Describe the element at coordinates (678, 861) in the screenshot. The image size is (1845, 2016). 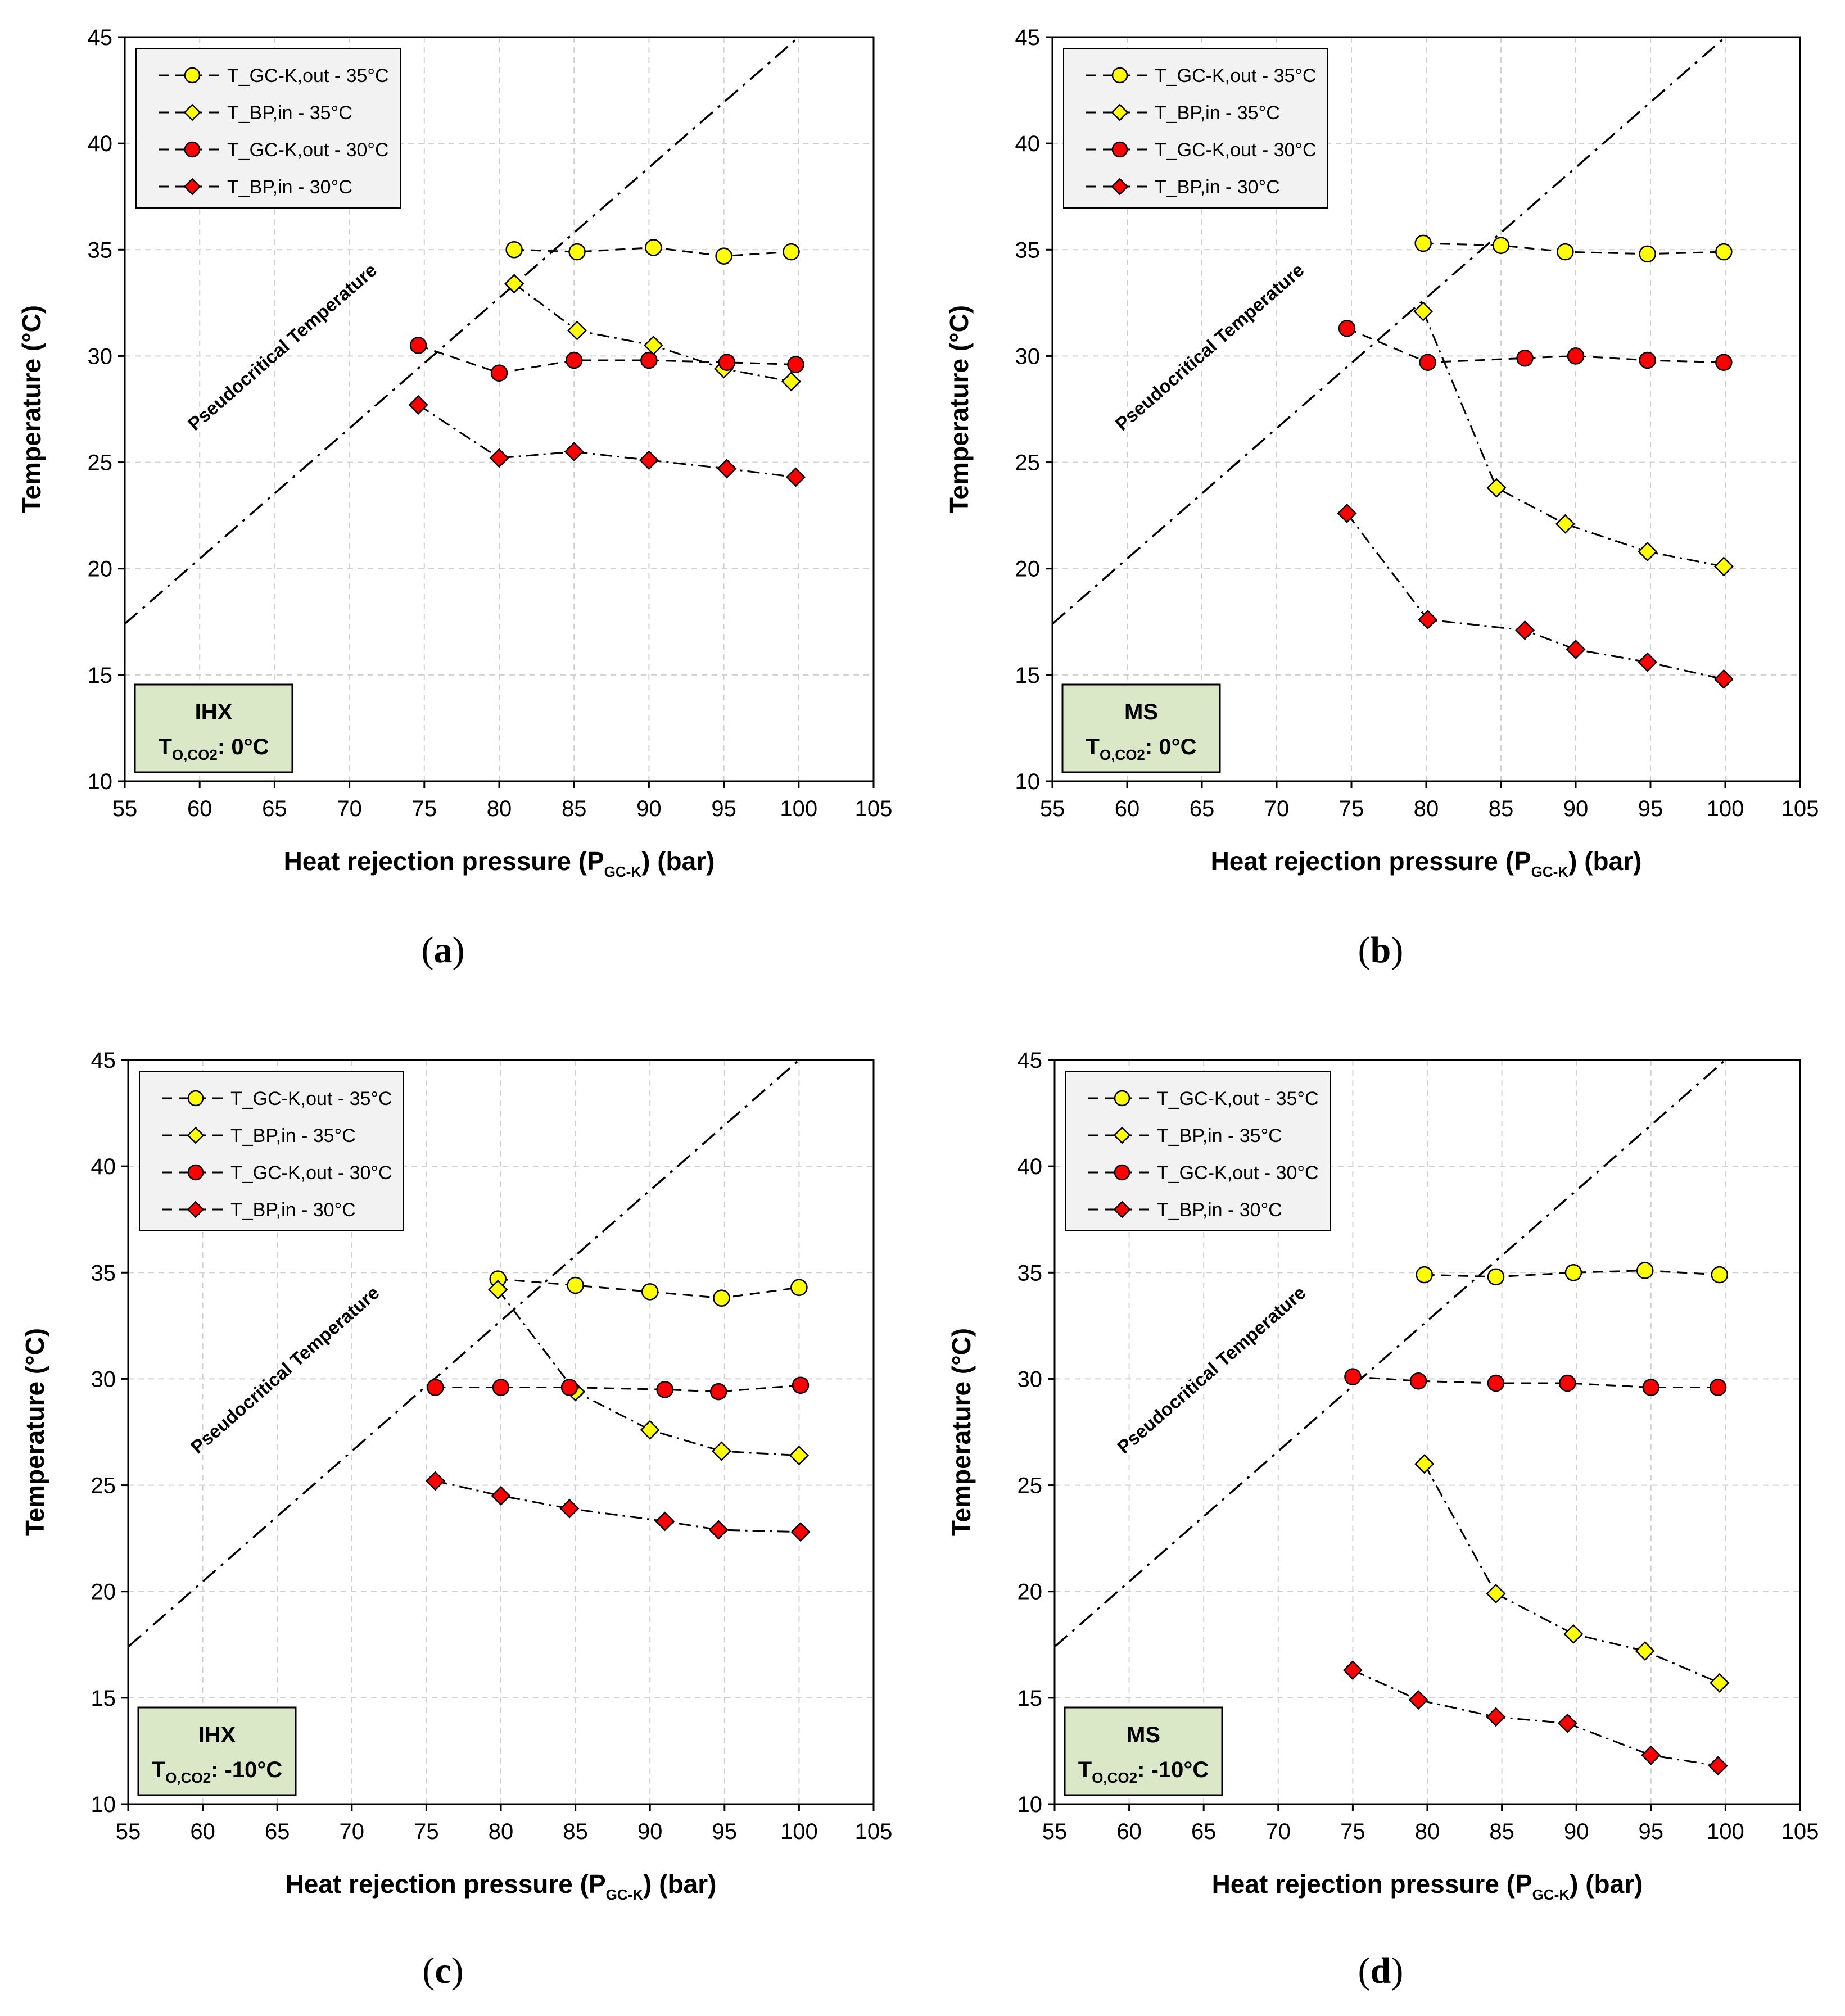
I see `x-axis-title-end: ) (bar)` at that location.